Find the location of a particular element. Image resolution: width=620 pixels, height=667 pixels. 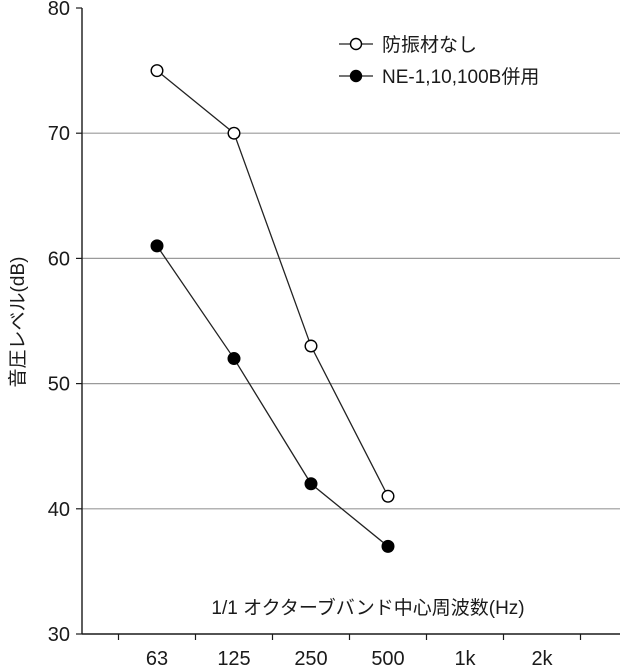

legend-open-circle-icon is located at coordinates (356, 44).